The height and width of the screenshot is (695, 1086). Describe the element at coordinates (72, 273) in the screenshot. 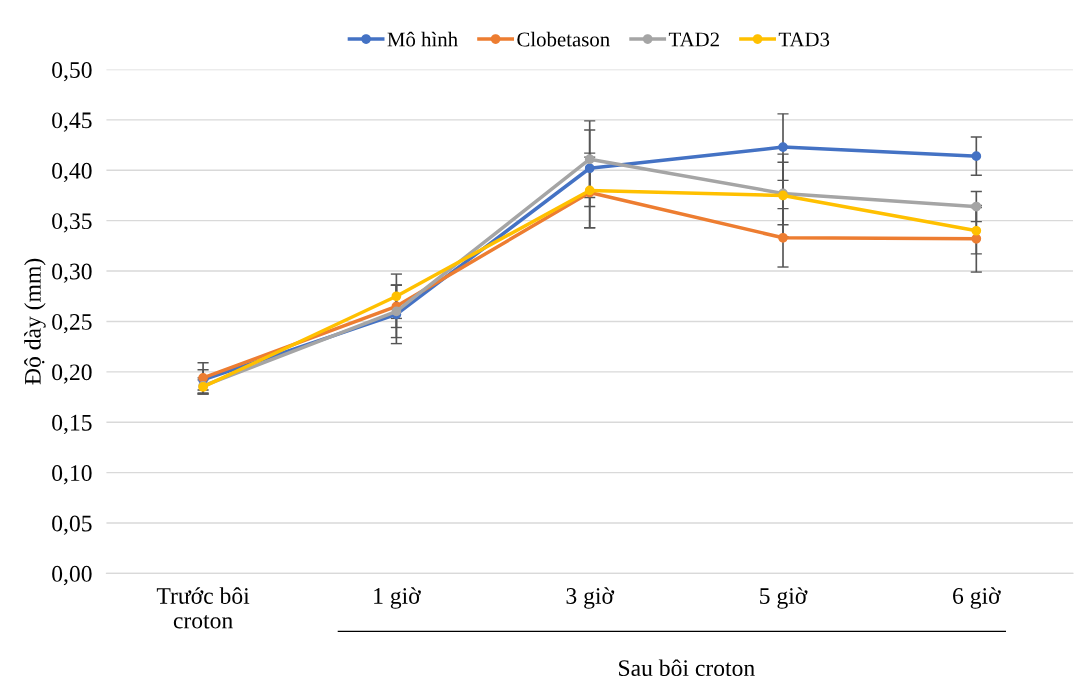

I see `y-tick-label: 0,30` at that location.